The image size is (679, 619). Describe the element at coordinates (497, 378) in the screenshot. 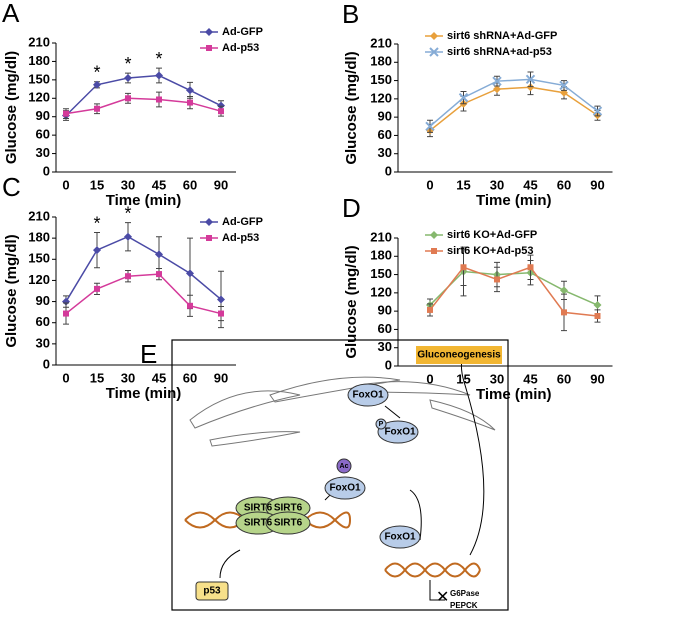

I see `x-tick-label: 30` at that location.